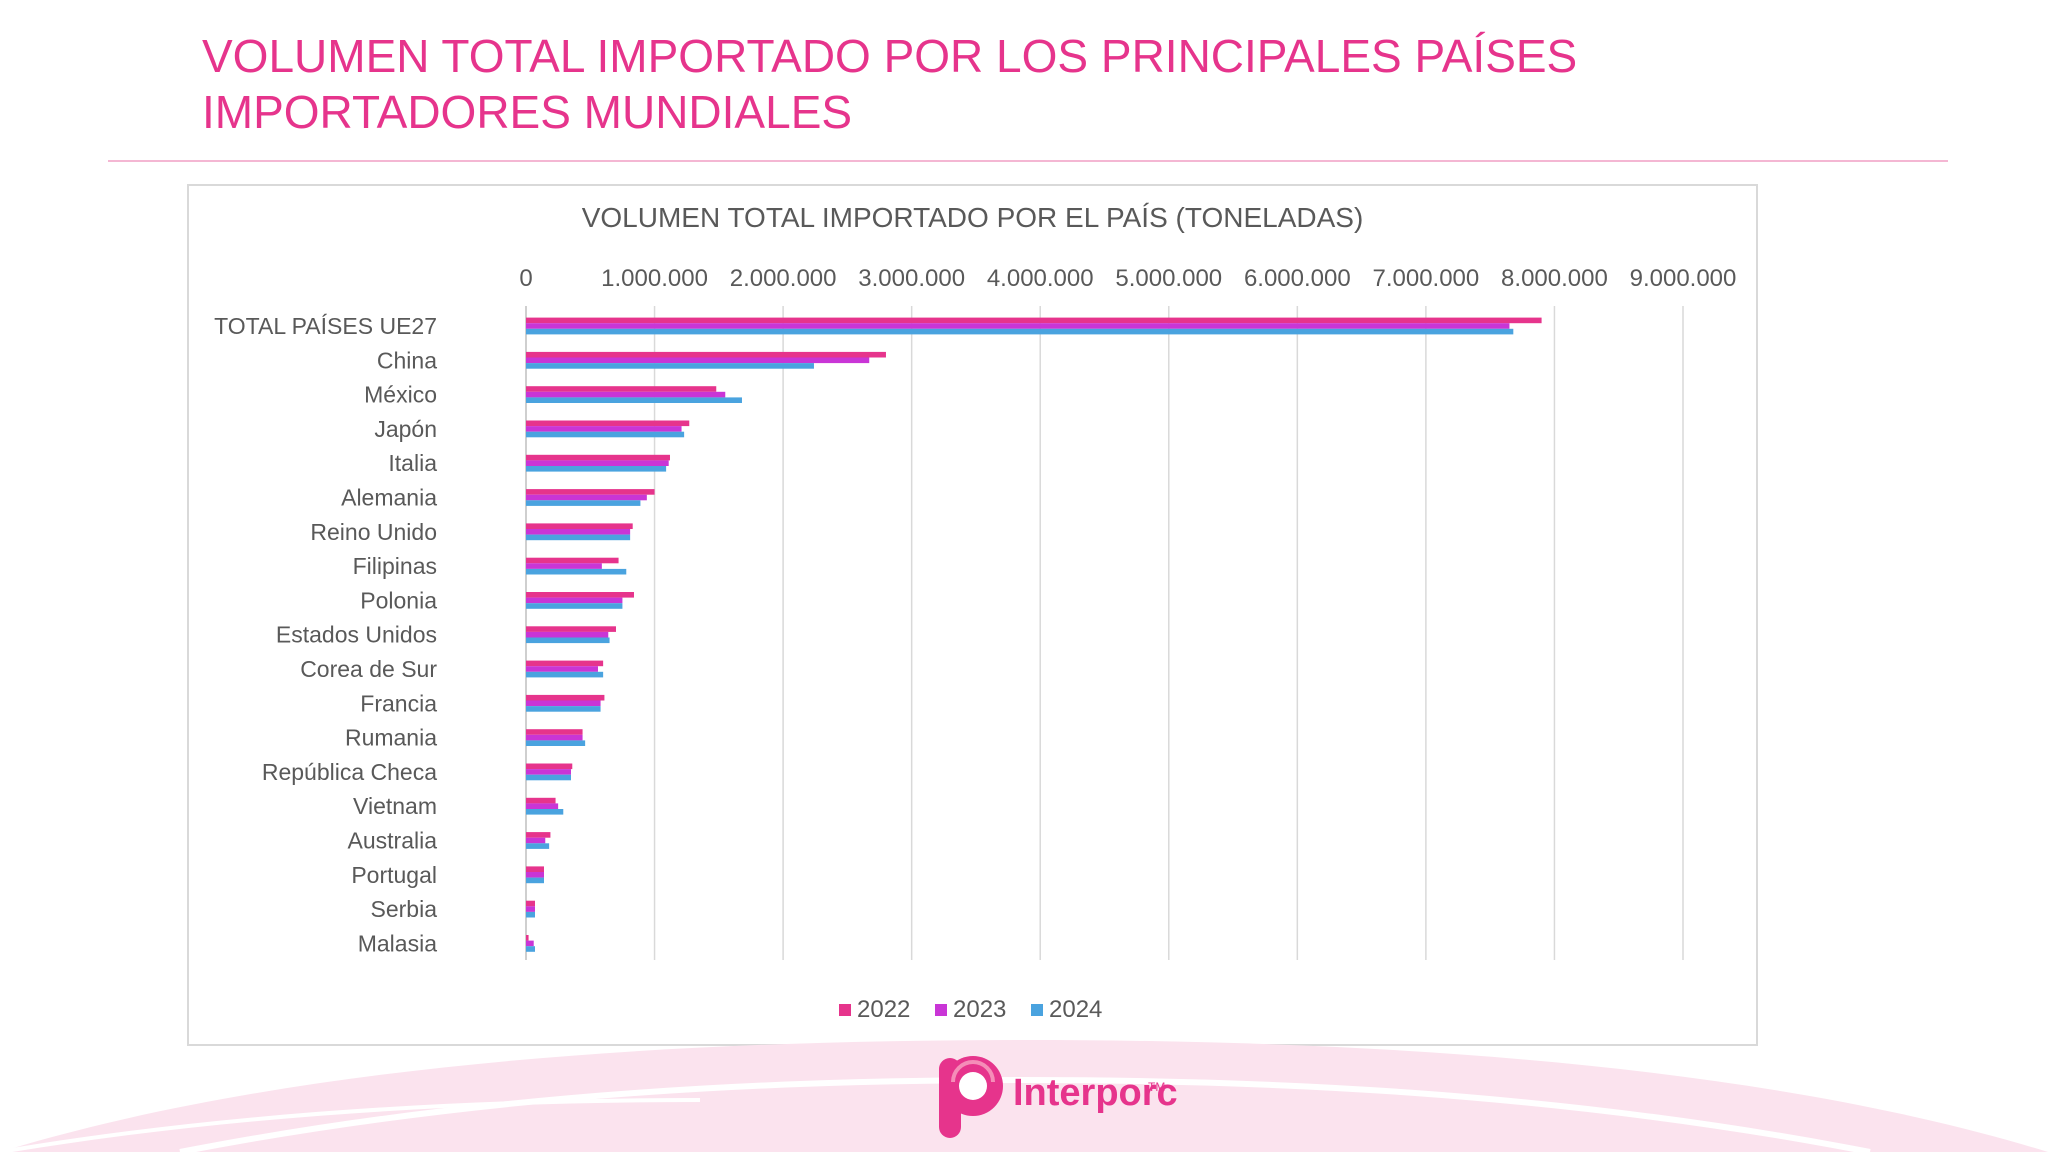 This screenshot has height=1152, width=2048. Describe the element at coordinates (1037, 1010) in the screenshot. I see `legend-swatch-2024` at that location.